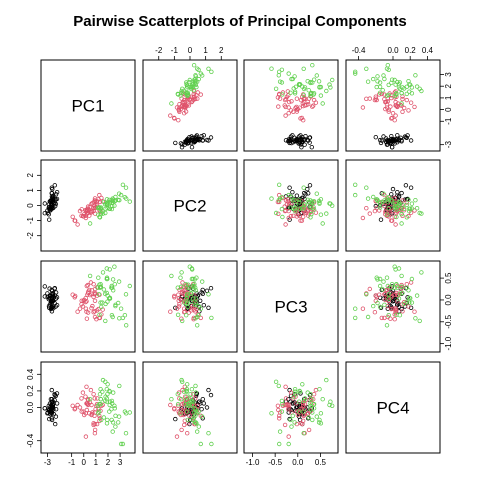 The width and height of the screenshot is (480, 480). I want to click on tick-label-pc2: -2, so click(30, 236).